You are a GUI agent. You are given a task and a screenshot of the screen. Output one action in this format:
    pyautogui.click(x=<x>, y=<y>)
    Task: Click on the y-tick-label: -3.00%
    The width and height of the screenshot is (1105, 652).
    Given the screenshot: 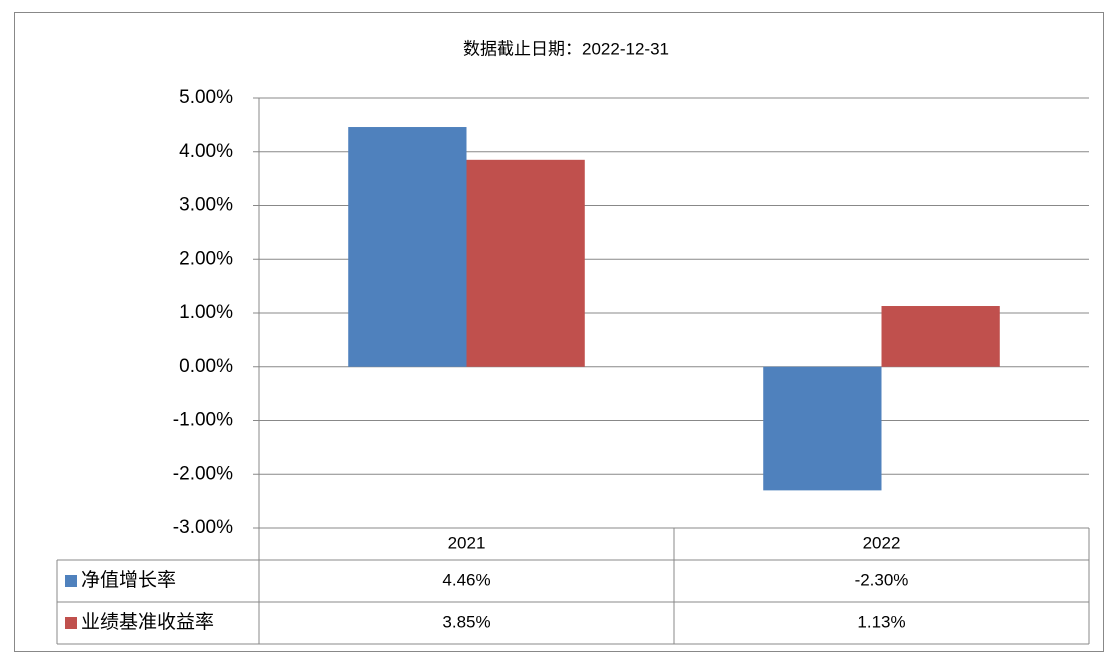 What is the action you would take?
    pyautogui.click(x=203, y=527)
    